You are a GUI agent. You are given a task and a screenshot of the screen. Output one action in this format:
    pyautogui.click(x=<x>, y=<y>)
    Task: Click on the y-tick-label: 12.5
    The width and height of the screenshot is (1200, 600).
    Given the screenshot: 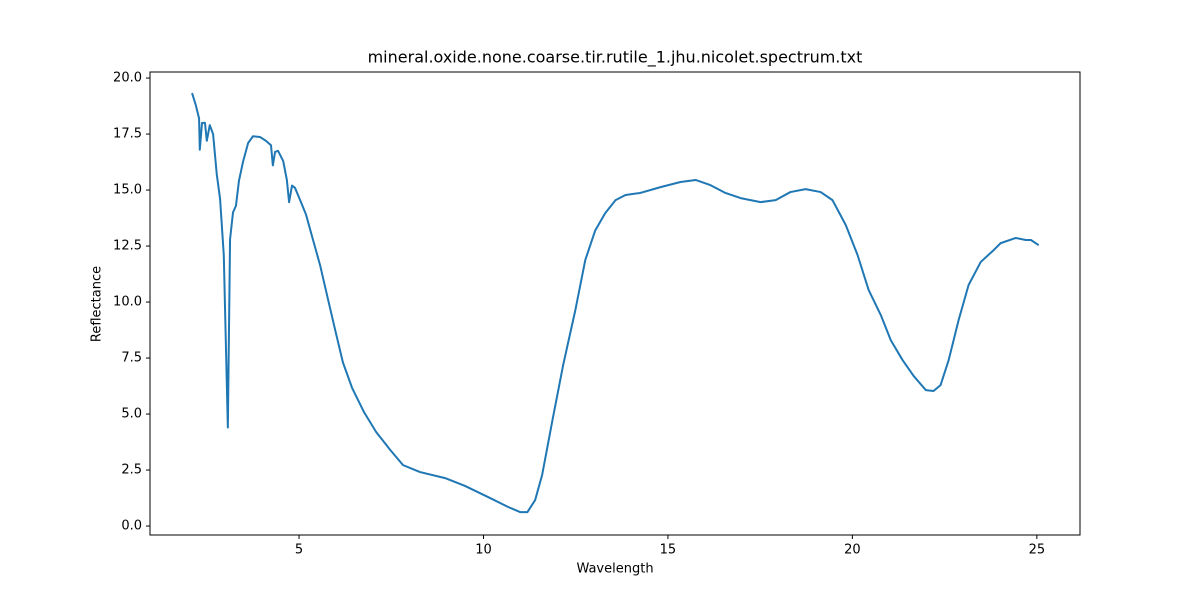 What is the action you would take?
    pyautogui.click(x=127, y=246)
    